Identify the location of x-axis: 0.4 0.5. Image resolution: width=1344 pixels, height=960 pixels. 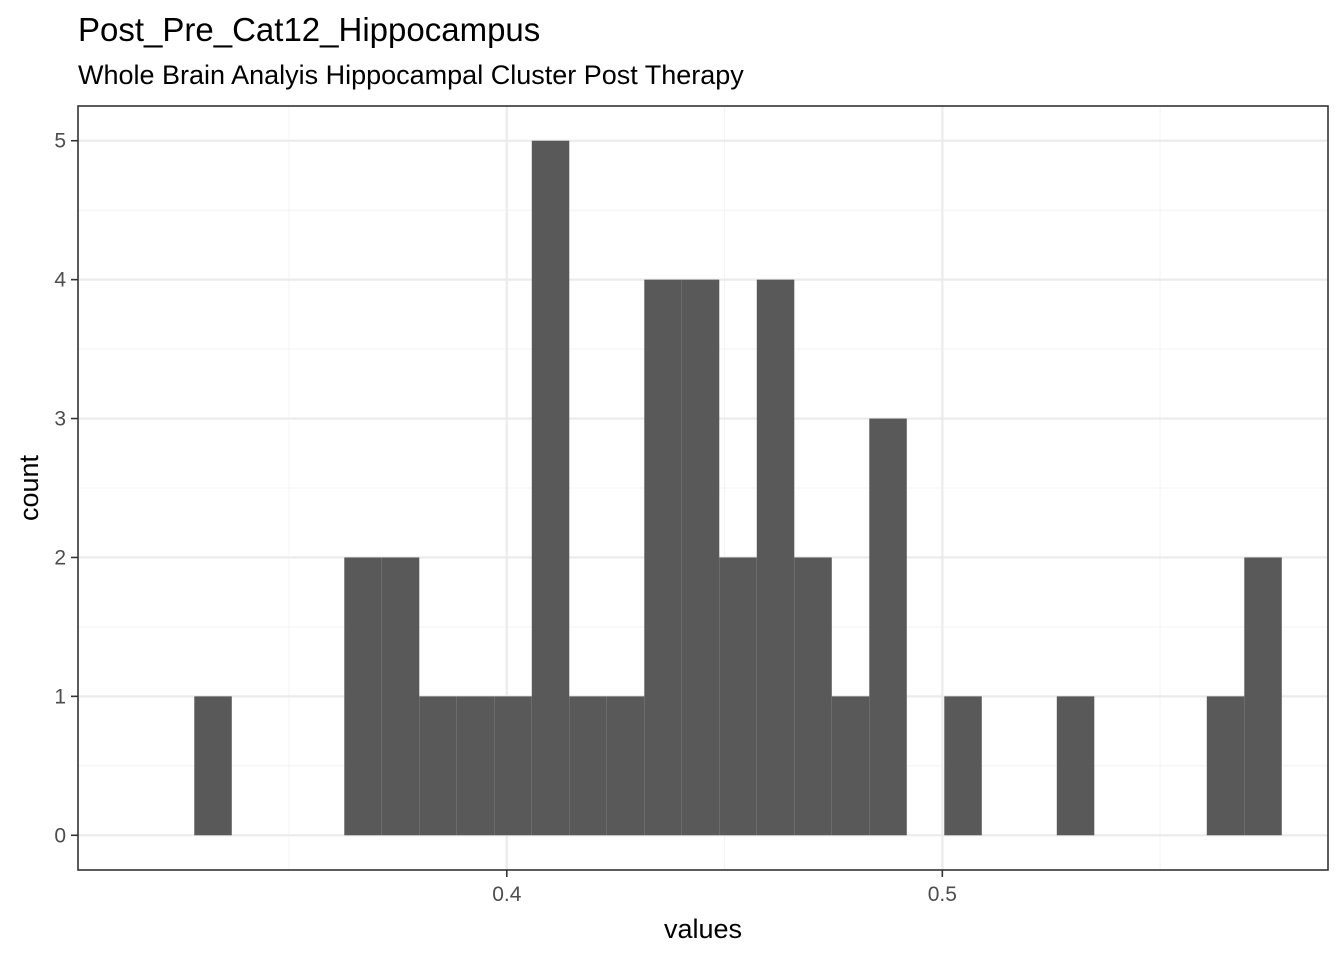
(724, 888).